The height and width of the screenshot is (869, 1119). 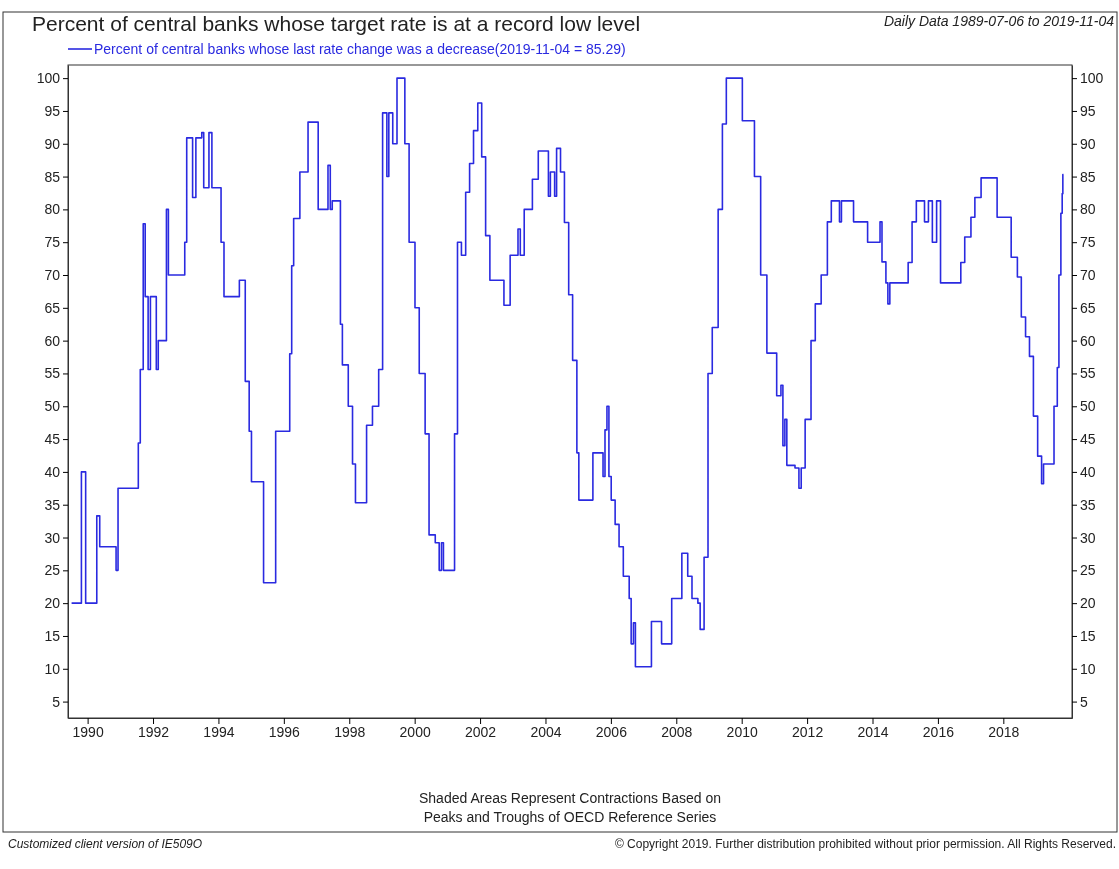 I want to click on y2-tick-label: 90, so click(x=1088, y=143).